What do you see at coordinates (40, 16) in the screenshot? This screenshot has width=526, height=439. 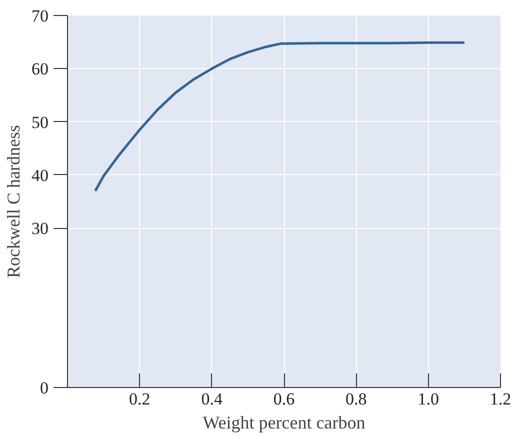 I see `y-tick-label: 70` at bounding box center [40, 16].